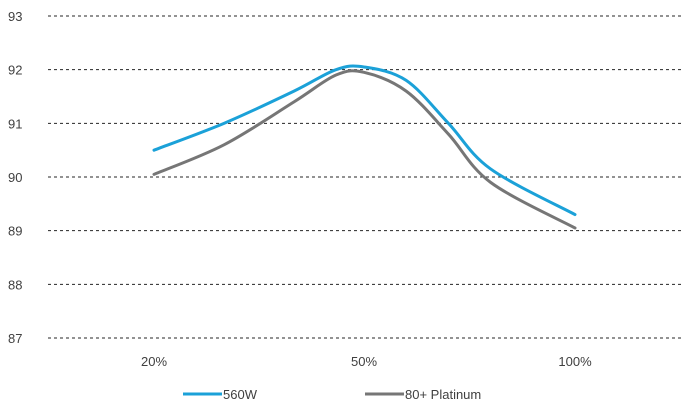 The width and height of the screenshot is (688, 405). Describe the element at coordinates (15, 338) in the screenshot. I see `y-tick-label-87: 87` at that location.